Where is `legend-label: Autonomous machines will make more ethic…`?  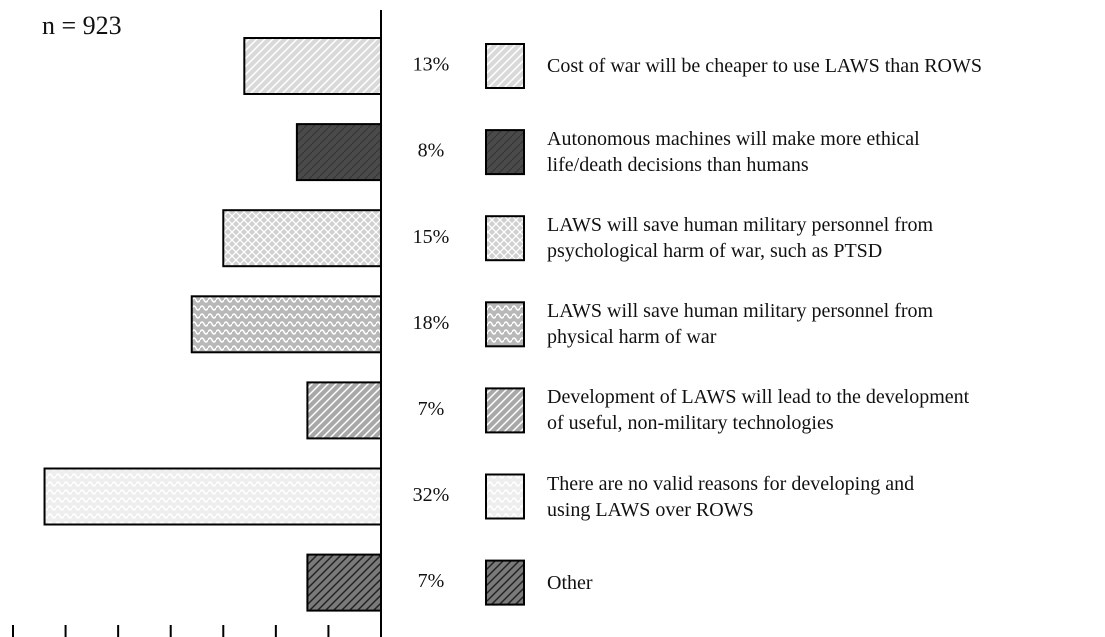 legend-label: Autonomous machines will make more ethic… is located at coordinates (733, 152).